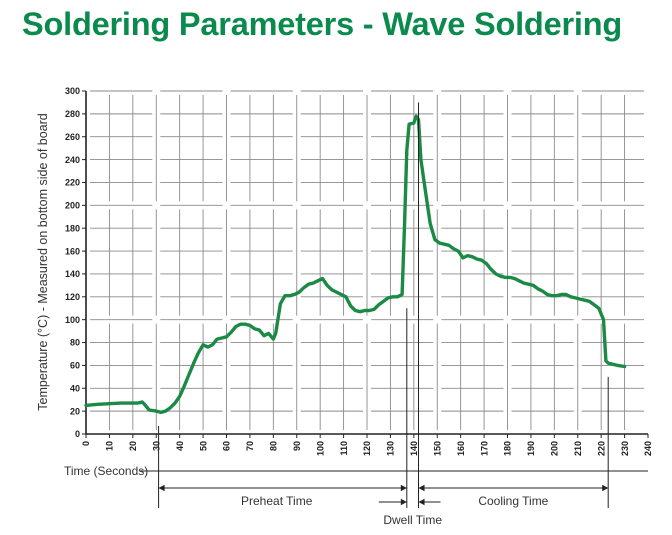 This screenshot has width=672, height=535. I want to click on x-tick-label: 160, so click(461, 448).